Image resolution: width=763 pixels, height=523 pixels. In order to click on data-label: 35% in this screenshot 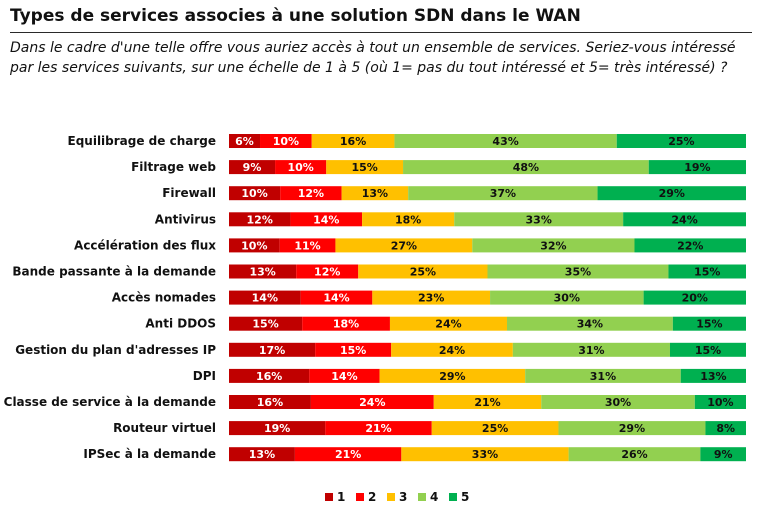, I will do `click(578, 272)`.